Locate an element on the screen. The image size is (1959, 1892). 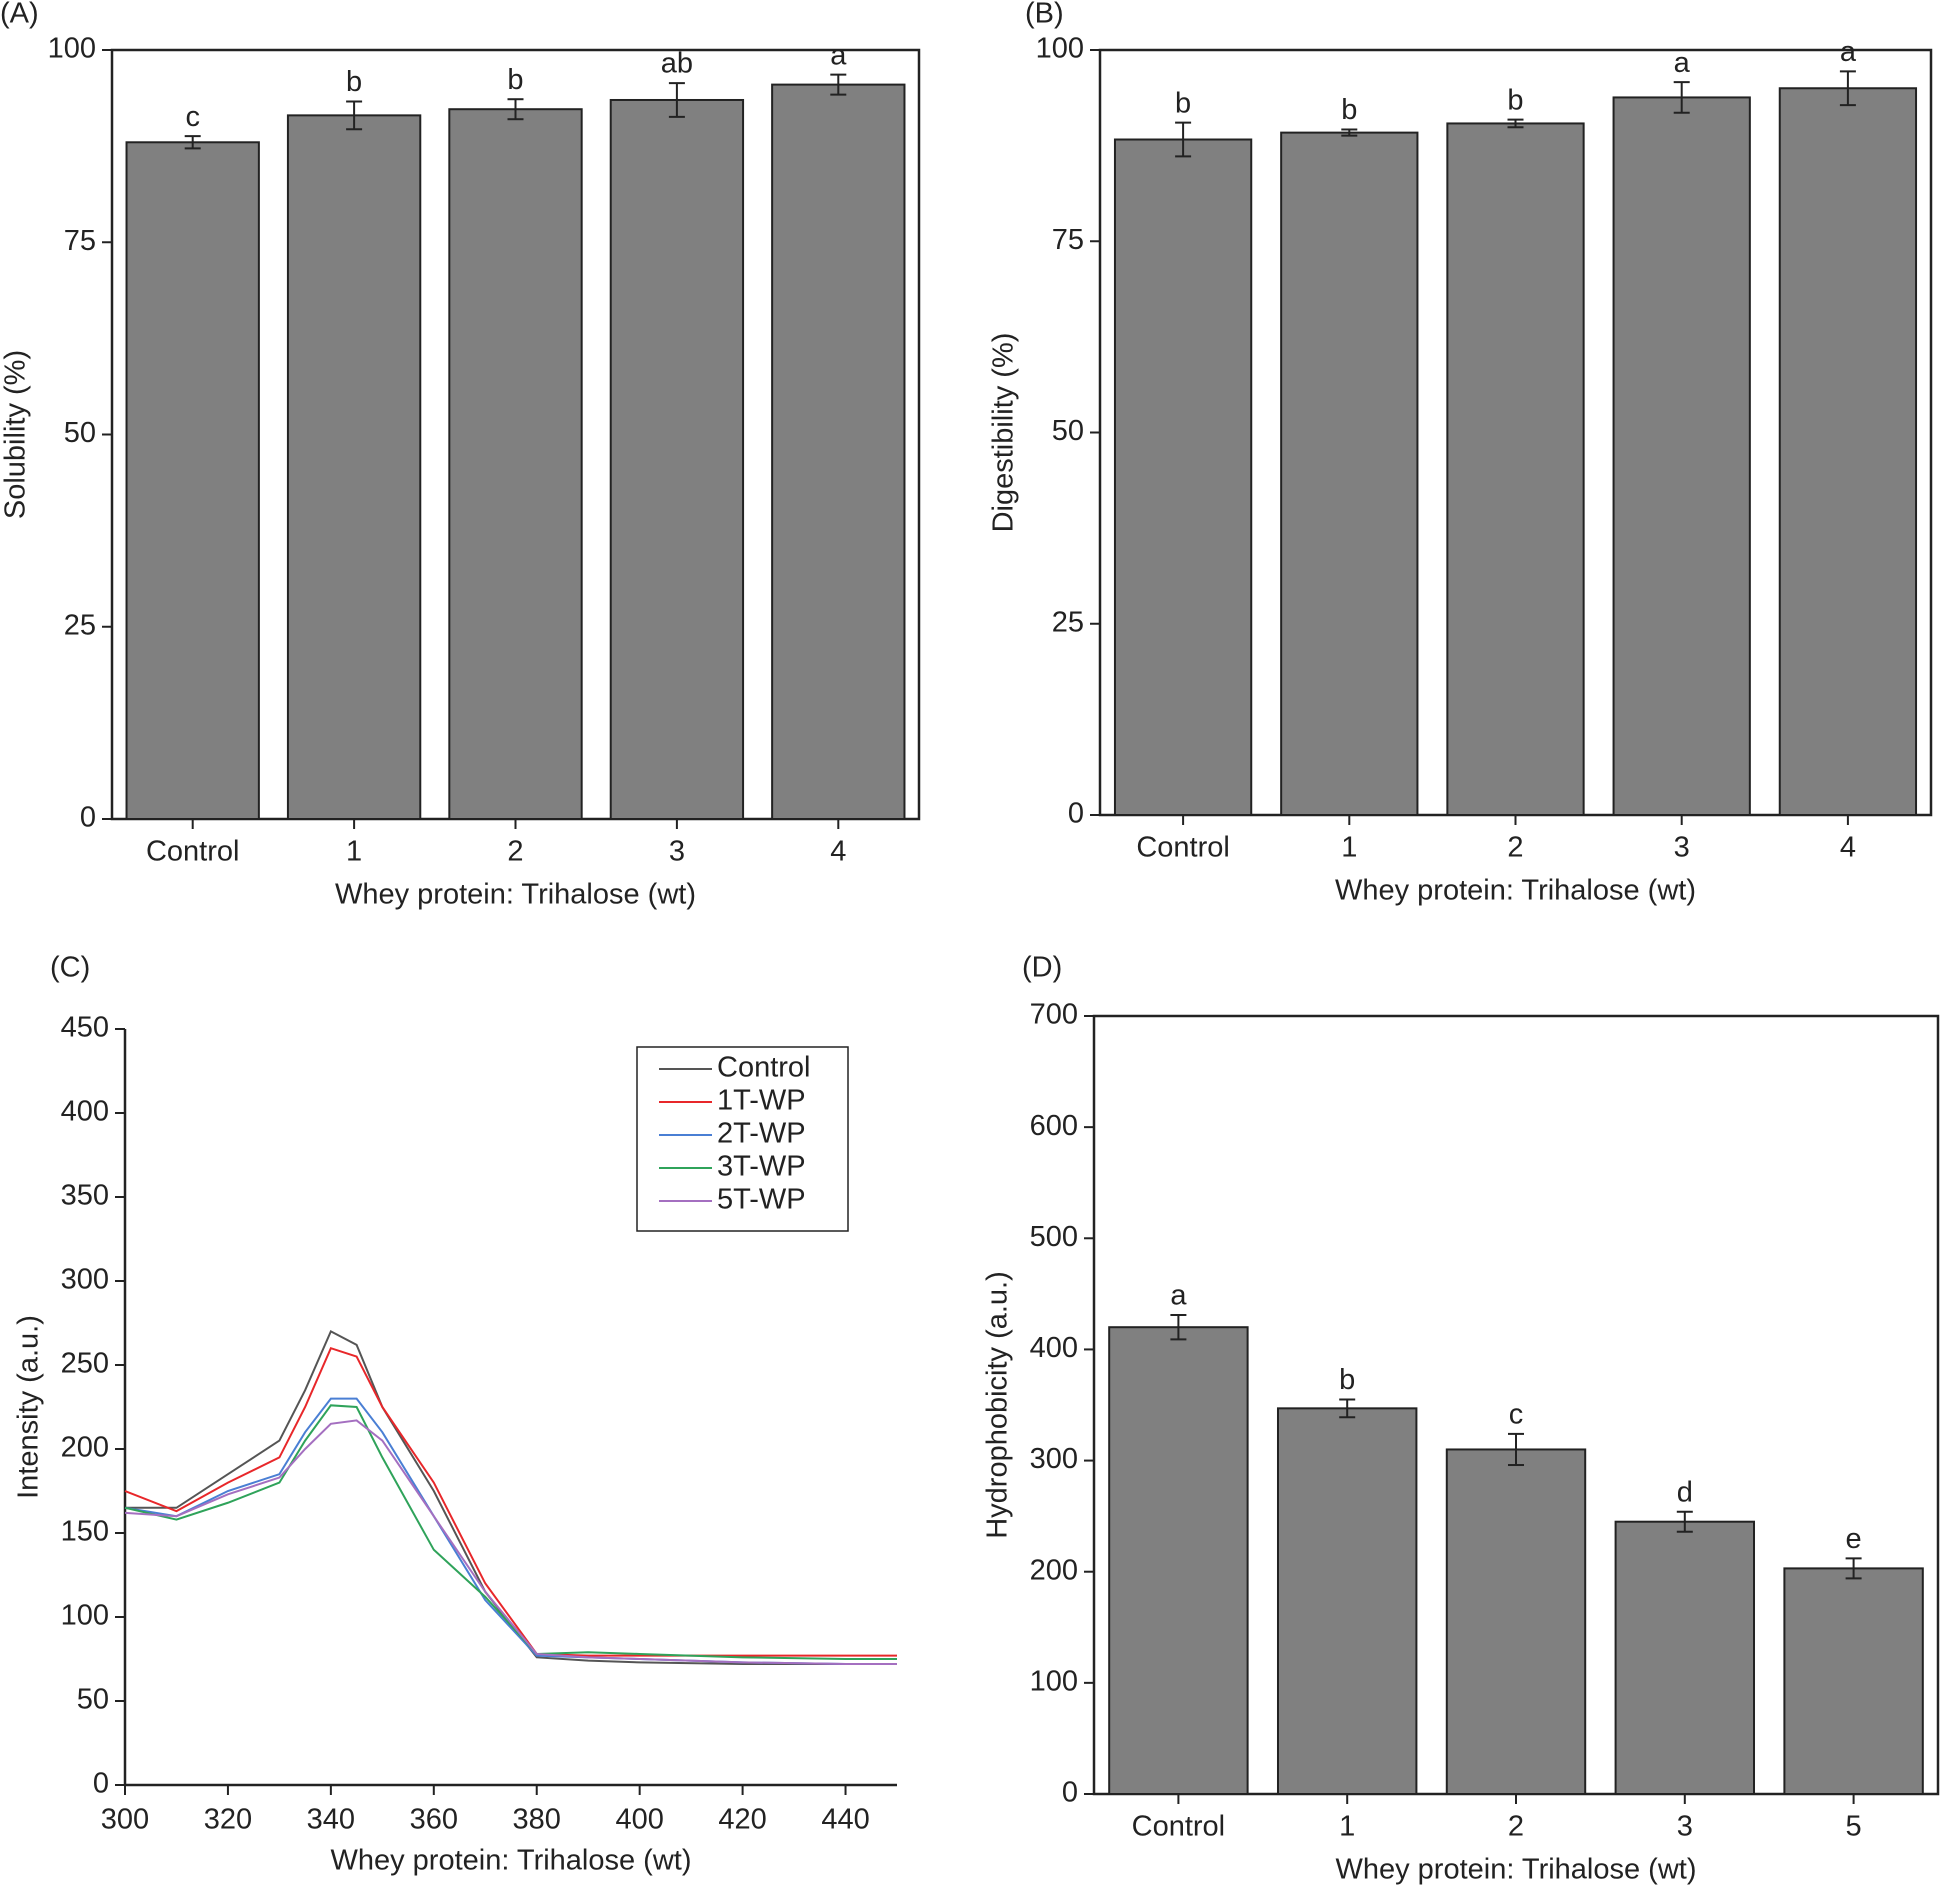
x-tick-label: 320 is located at coordinates (228, 1820).